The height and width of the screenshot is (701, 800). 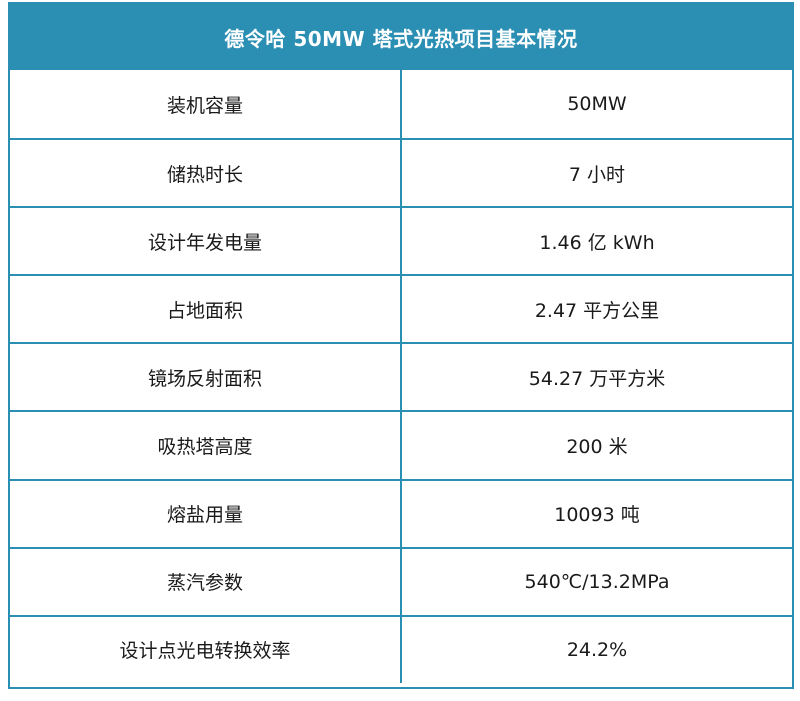 I want to click on row-label: 熔盐用量, so click(x=206, y=513).